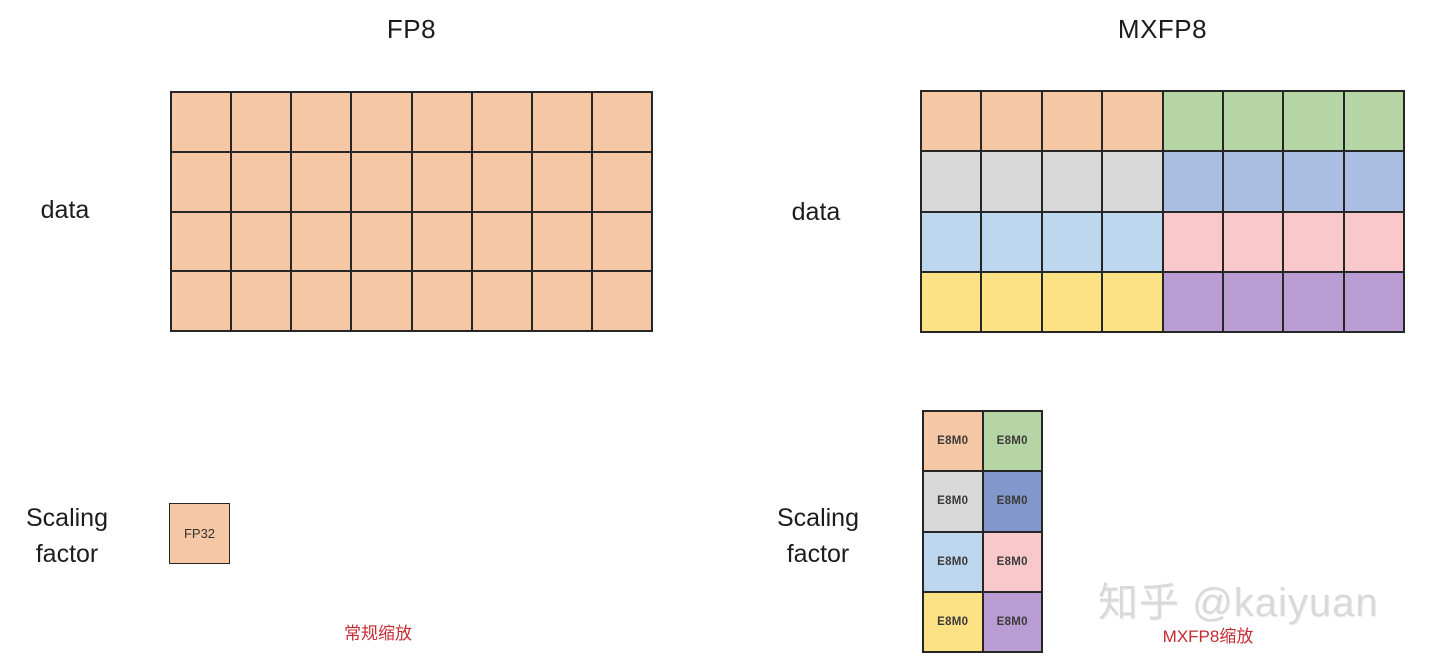 The width and height of the screenshot is (1440, 662). I want to click on data-label-left: data, so click(65, 210).